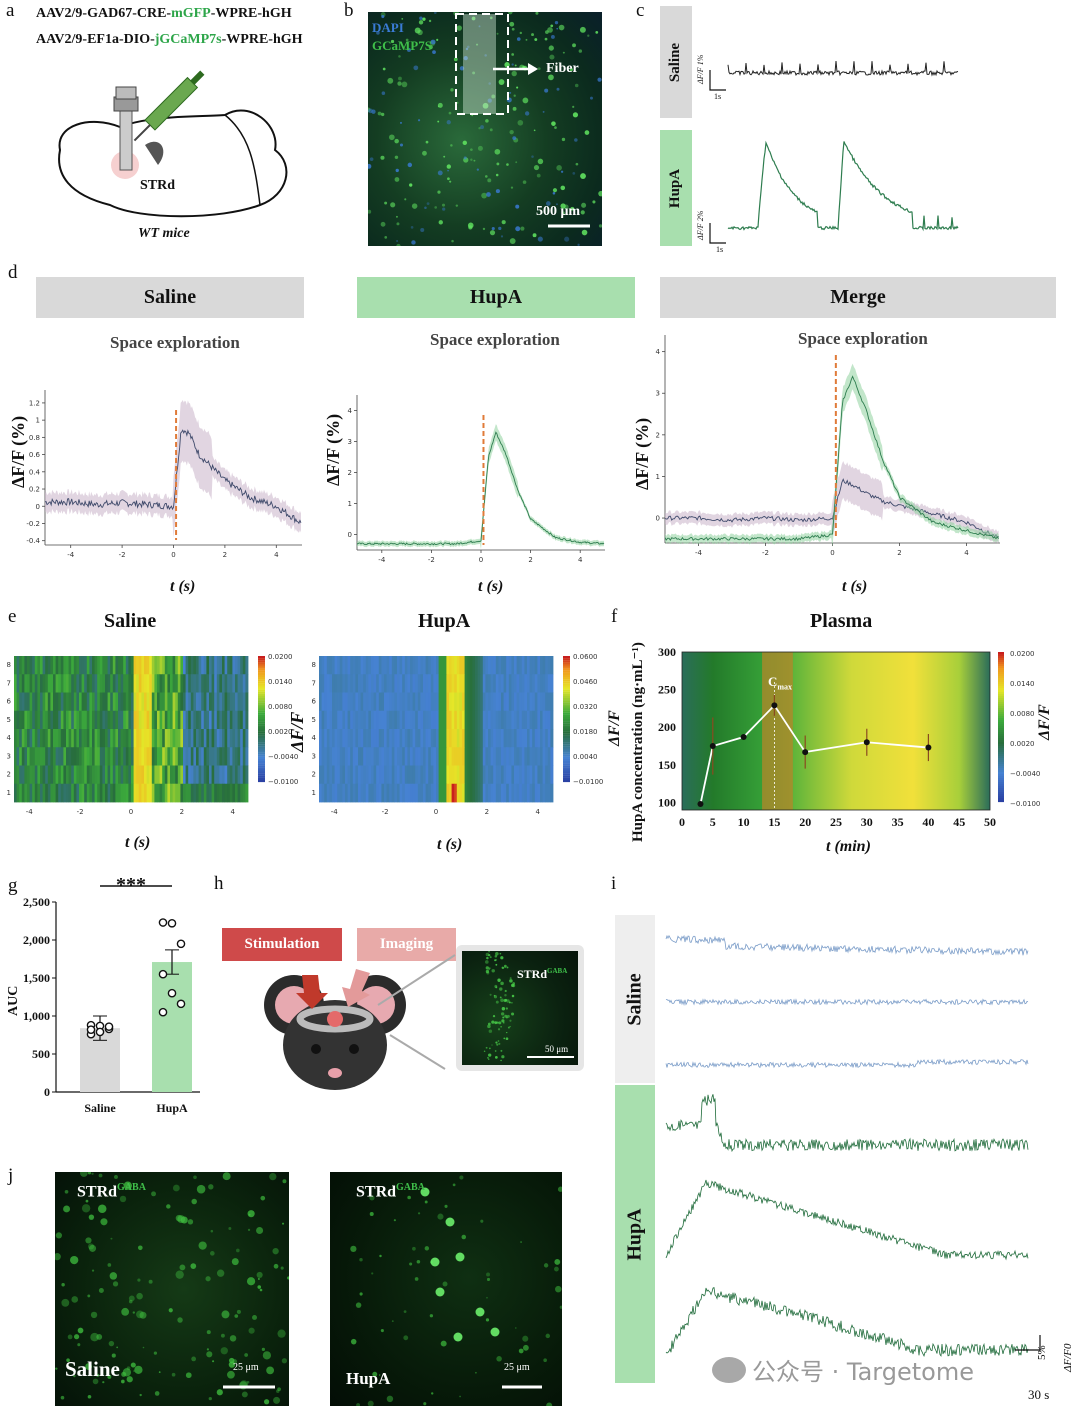 This screenshot has width=1080, height=1412. I want to click on c-saline-scale-x: 1s, so click(718, 96).